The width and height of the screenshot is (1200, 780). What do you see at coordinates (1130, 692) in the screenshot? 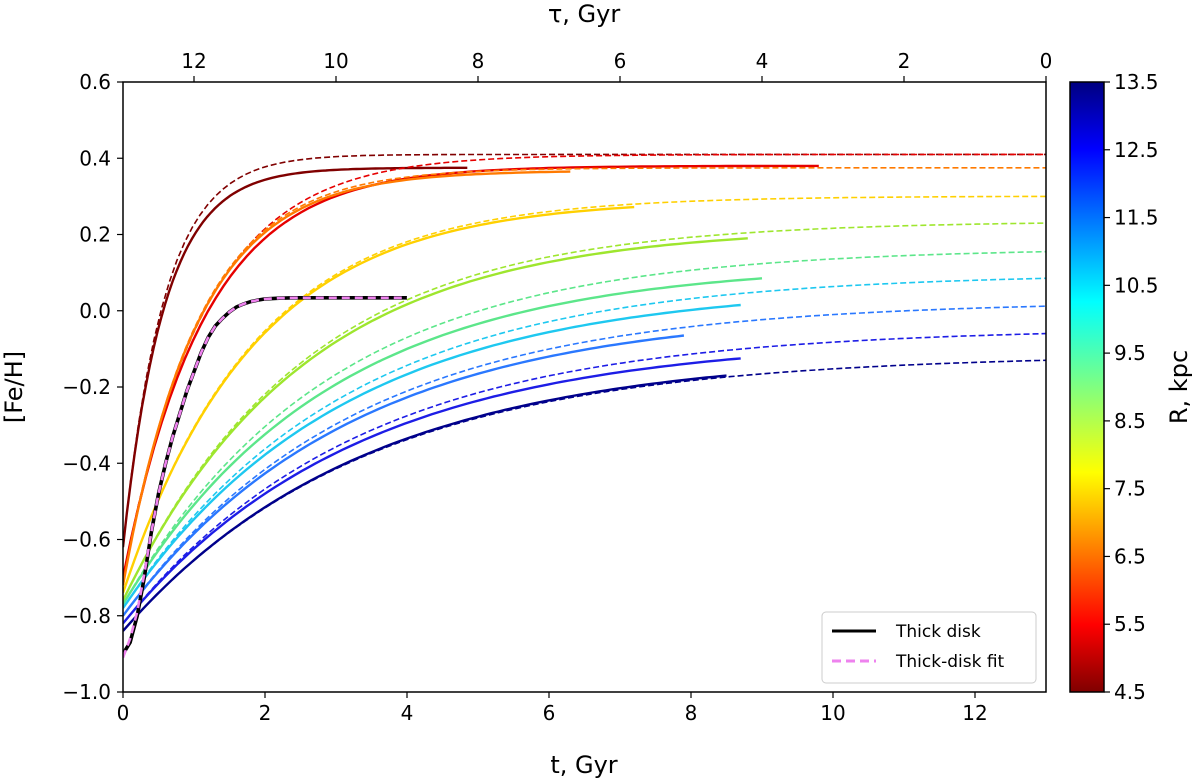
I see `colorbar-tick-label: 4.5` at bounding box center [1130, 692].